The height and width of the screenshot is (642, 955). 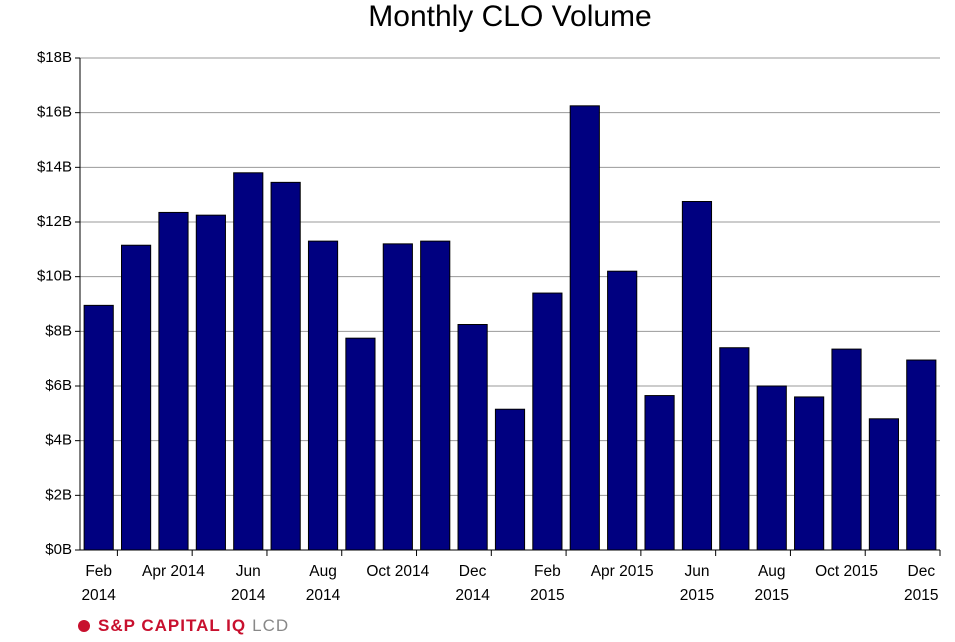 What do you see at coordinates (98, 583) in the screenshot?
I see `x-tick-label: Feb 2014` at bounding box center [98, 583].